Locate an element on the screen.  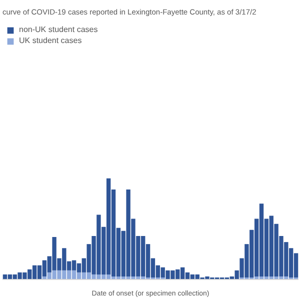
legend-label: non-UK student cases is located at coordinates (58, 29).